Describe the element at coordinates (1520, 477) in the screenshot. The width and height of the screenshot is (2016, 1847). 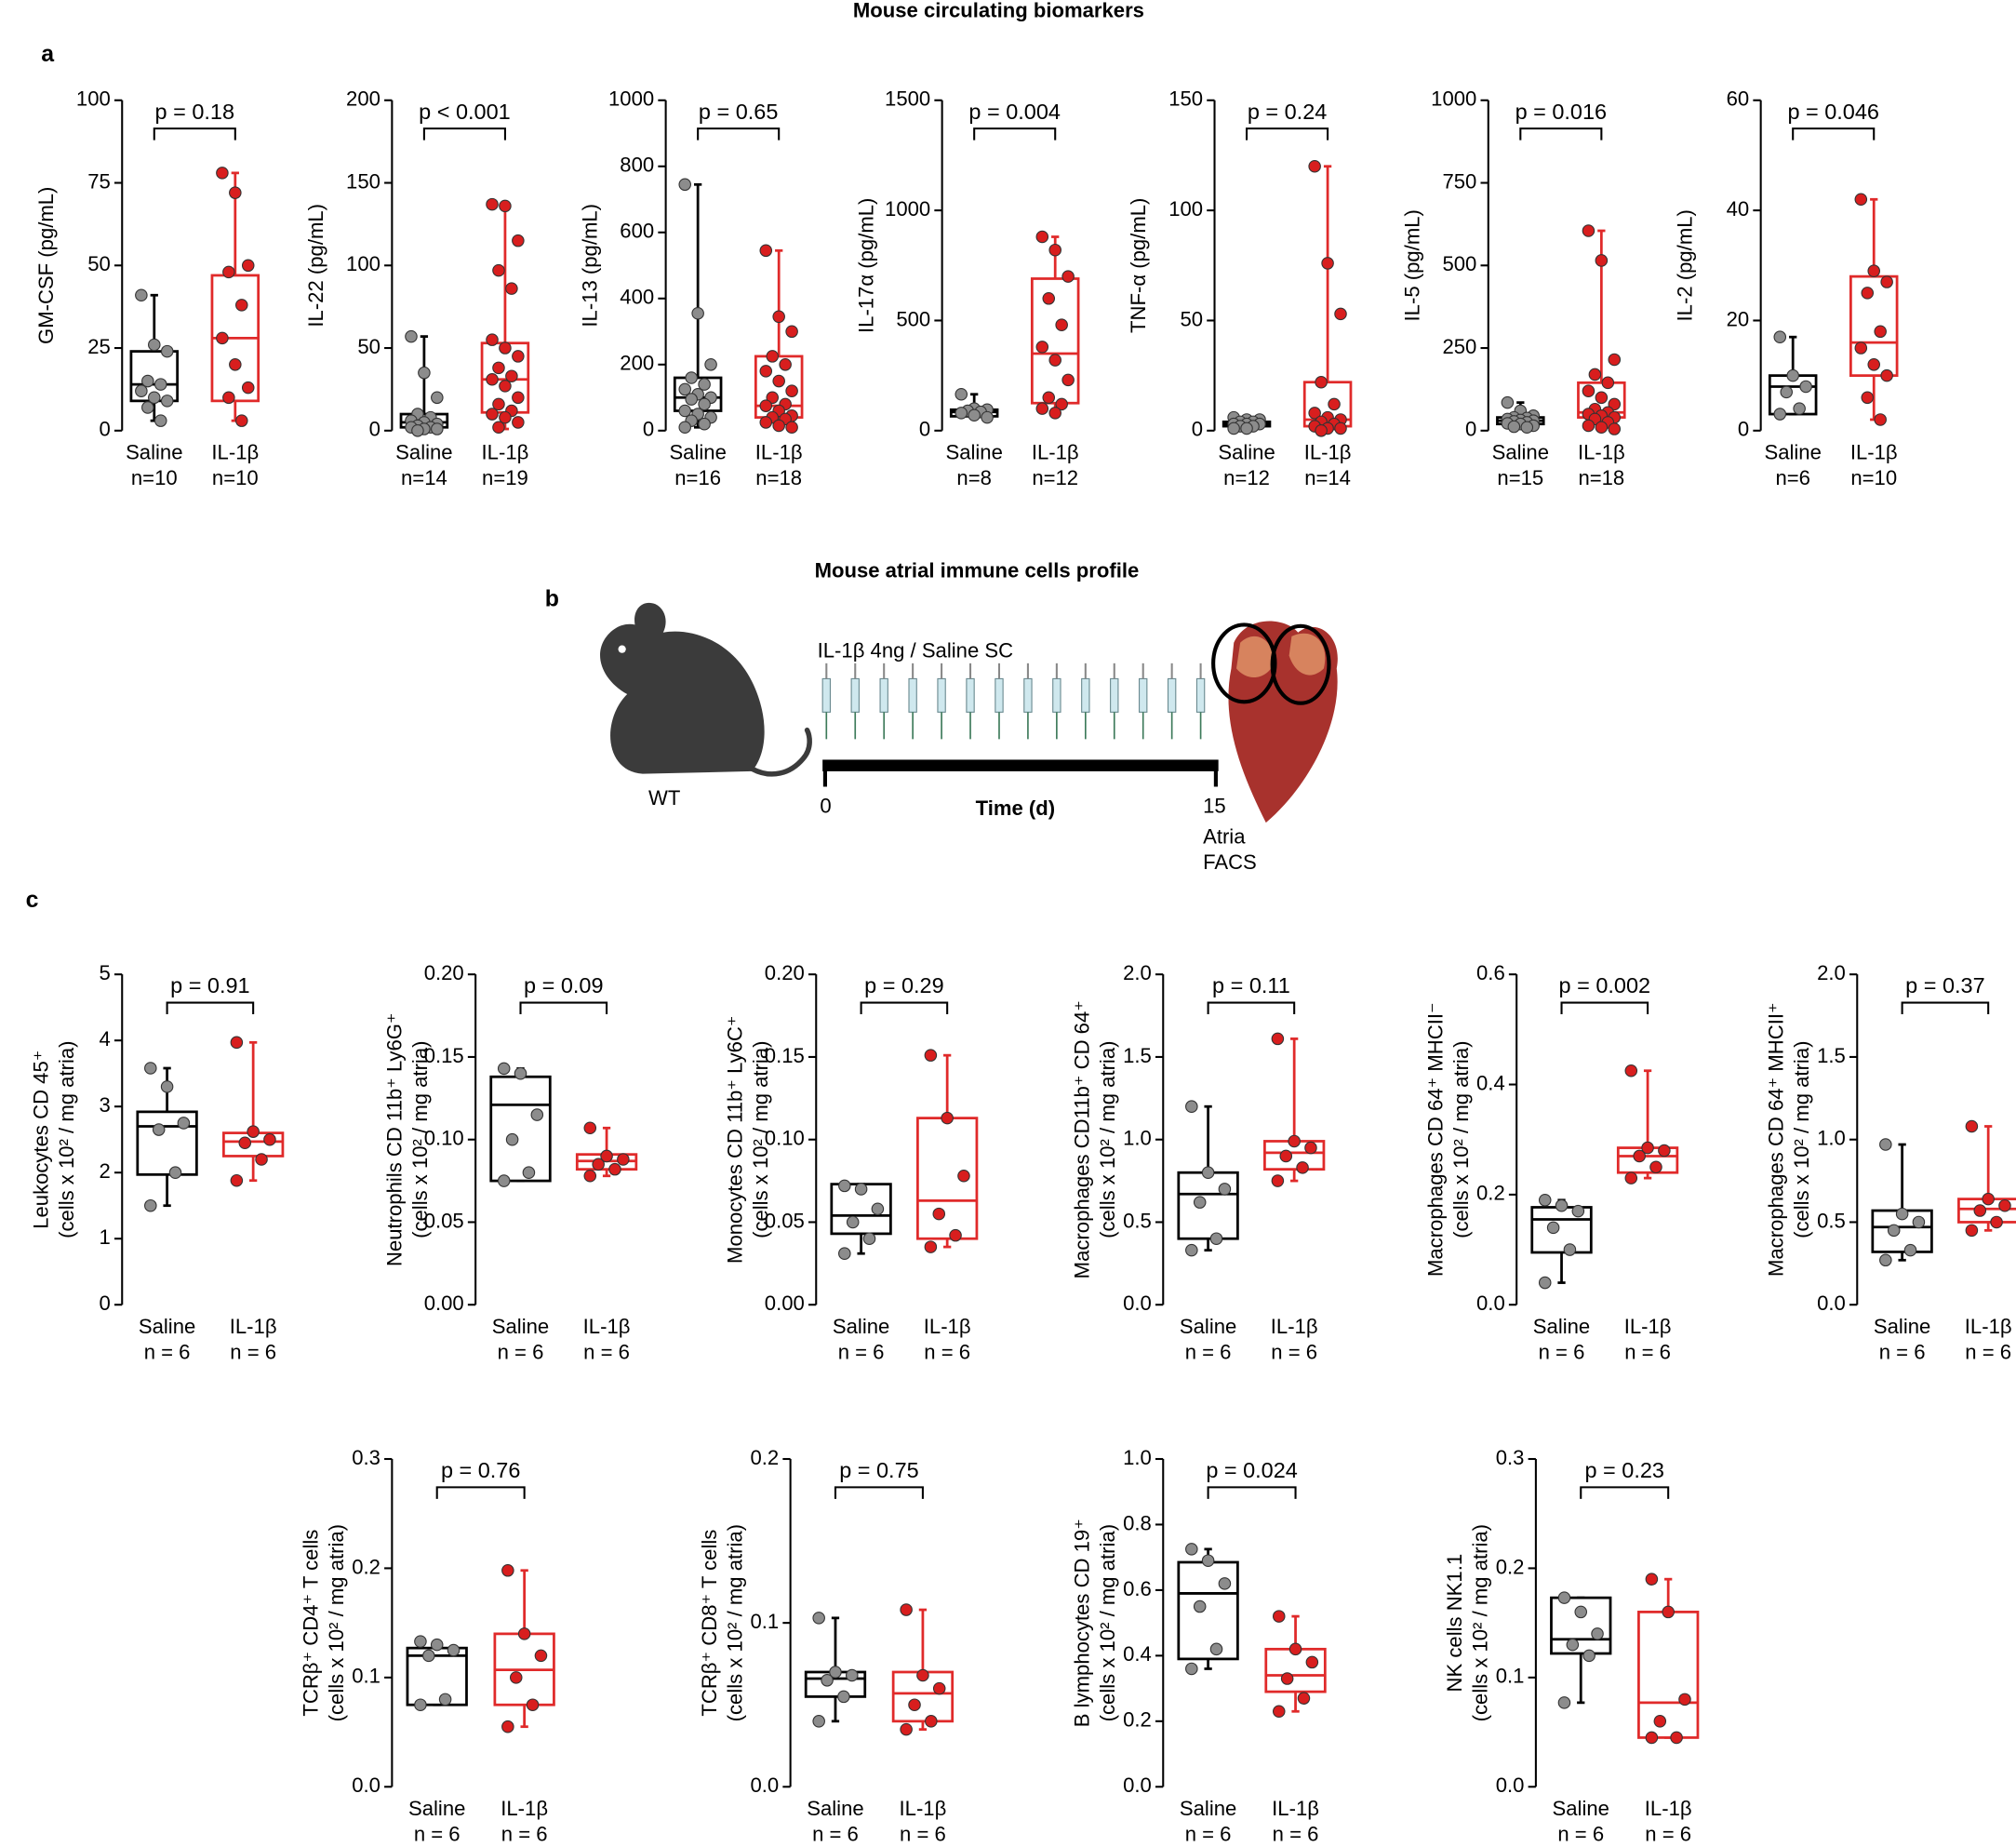
I see `n-label: n=15` at that location.